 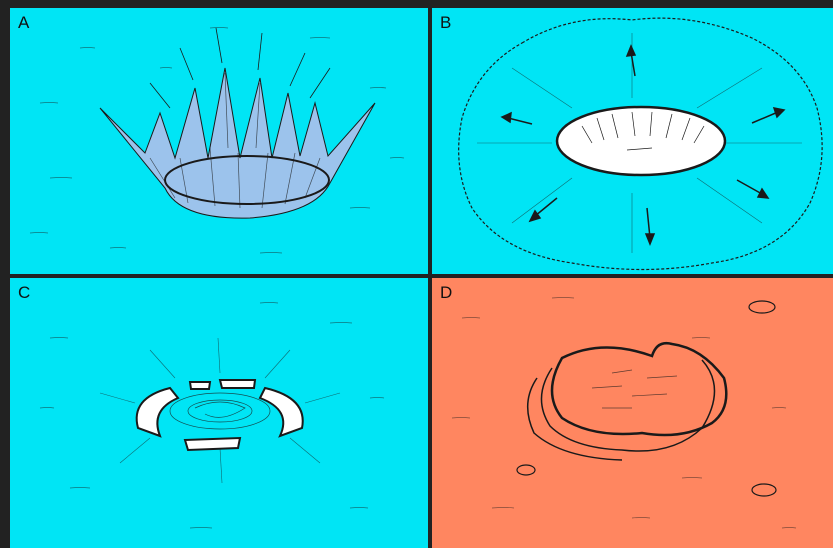 I want to click on main-crater, so click(x=639, y=389).